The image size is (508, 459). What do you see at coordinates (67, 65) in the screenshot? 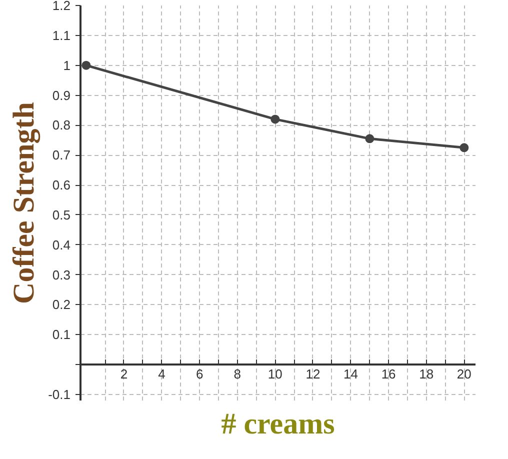
I see `y-tick-label: 1` at bounding box center [67, 65].